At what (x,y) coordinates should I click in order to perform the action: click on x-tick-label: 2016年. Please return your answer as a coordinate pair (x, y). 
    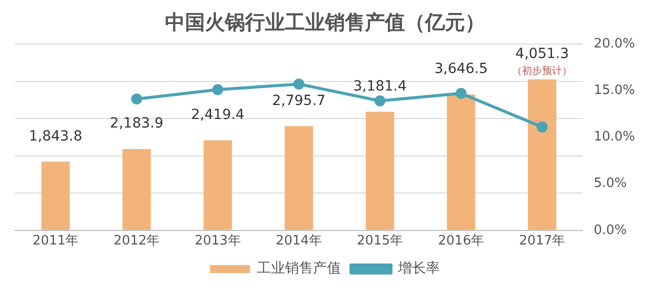
    Looking at the image, I should click on (461, 241).